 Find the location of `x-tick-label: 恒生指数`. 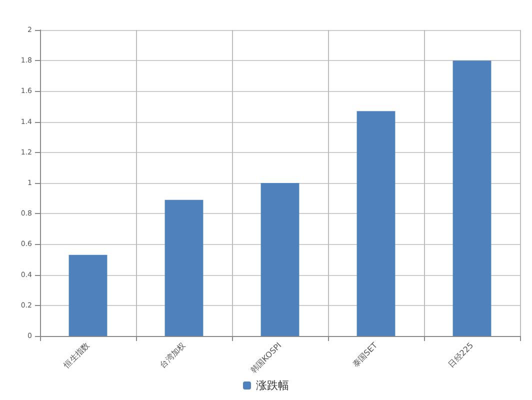

x-tick-label: 恒生指数 is located at coordinates (76, 355).